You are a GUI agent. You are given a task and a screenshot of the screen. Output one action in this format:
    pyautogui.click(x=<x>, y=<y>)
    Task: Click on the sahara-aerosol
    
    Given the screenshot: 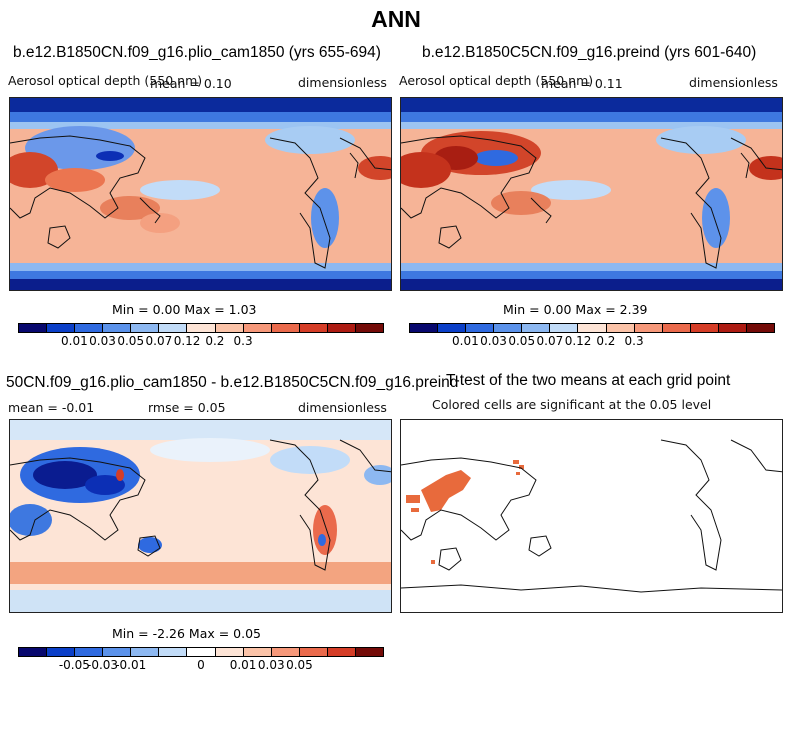 What is the action you would take?
    pyautogui.click(x=426, y=170)
    